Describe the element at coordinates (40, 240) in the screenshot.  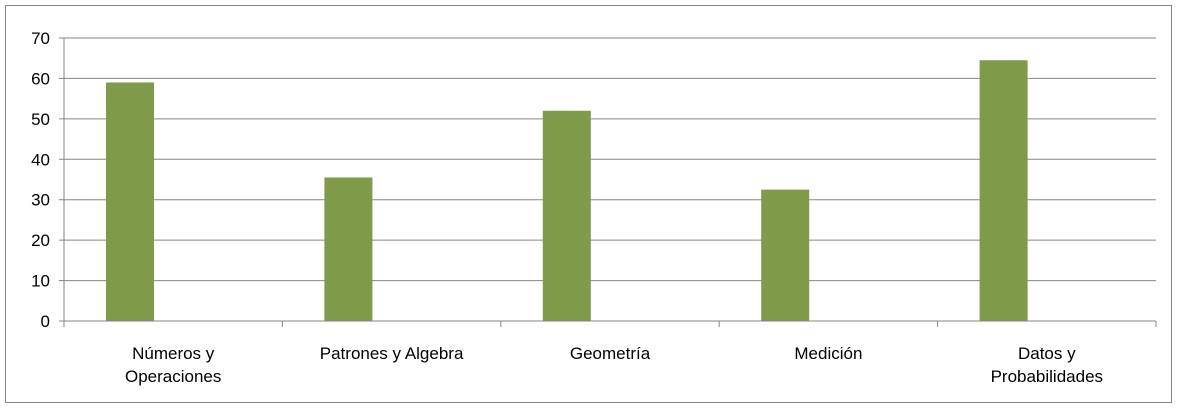
I see `y-tick-label: 20` at that location.